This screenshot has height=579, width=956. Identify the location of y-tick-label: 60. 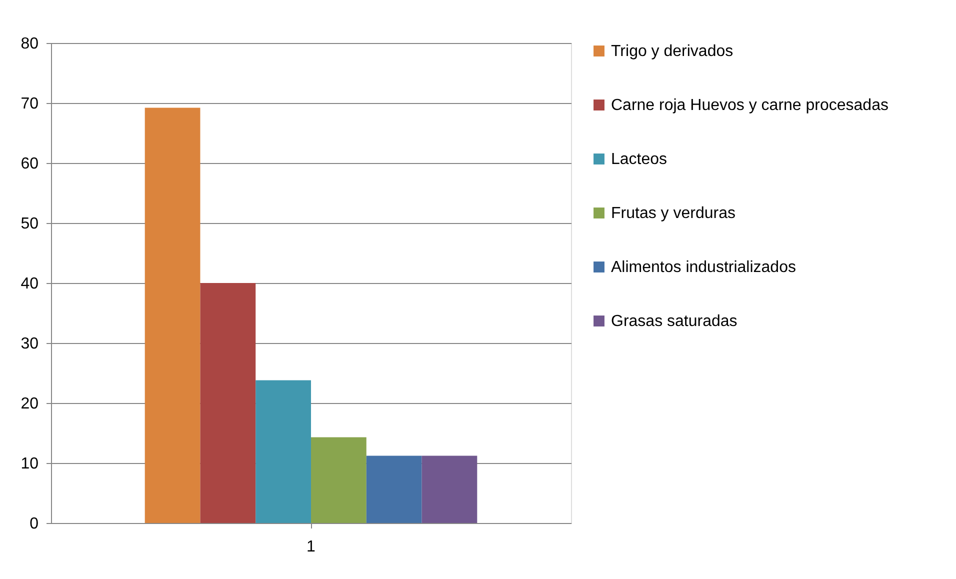
(29, 164).